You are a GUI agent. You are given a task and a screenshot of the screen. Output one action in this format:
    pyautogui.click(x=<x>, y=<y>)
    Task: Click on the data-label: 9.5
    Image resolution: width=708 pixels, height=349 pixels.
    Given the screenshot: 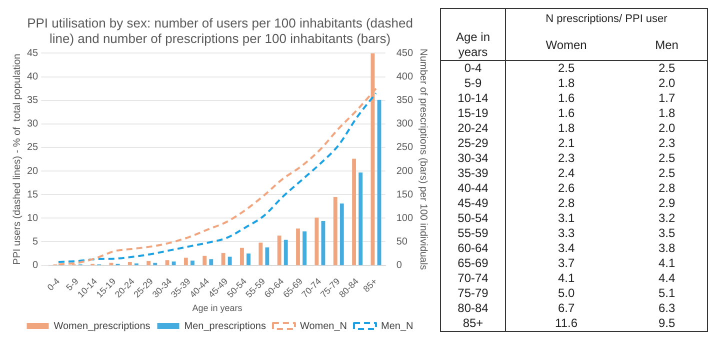 What is the action you would take?
    pyautogui.click(x=666, y=324)
    